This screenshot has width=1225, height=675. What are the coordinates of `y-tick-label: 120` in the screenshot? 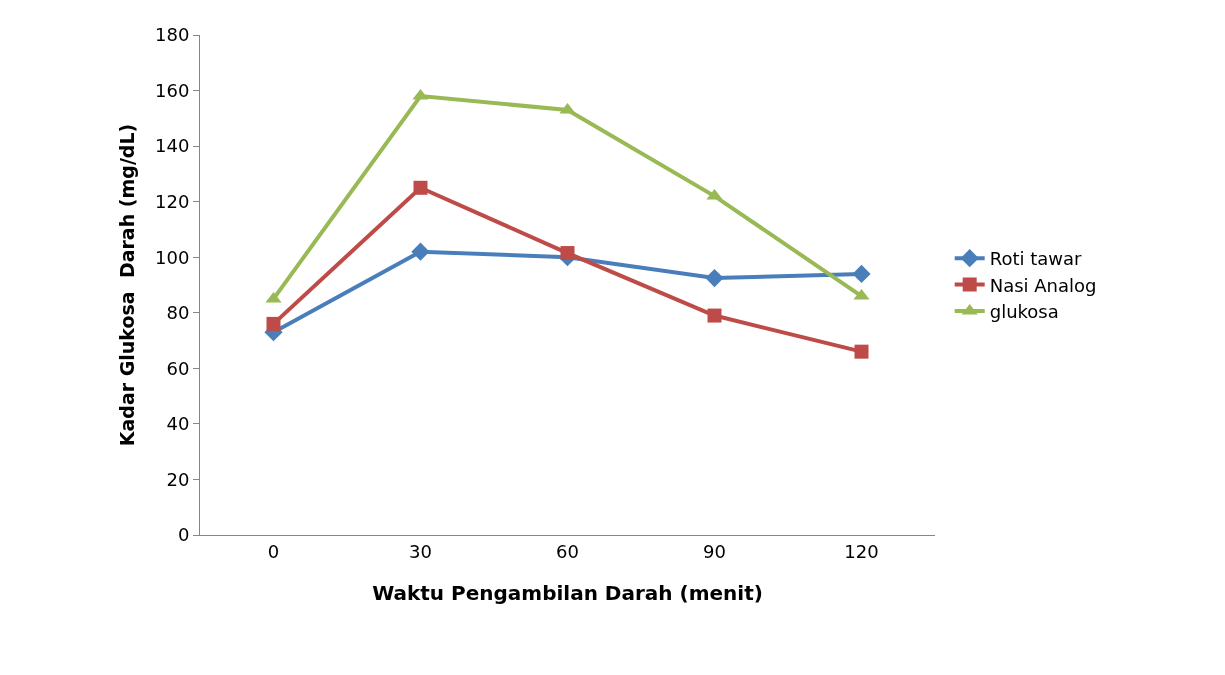 It's located at (172, 201).